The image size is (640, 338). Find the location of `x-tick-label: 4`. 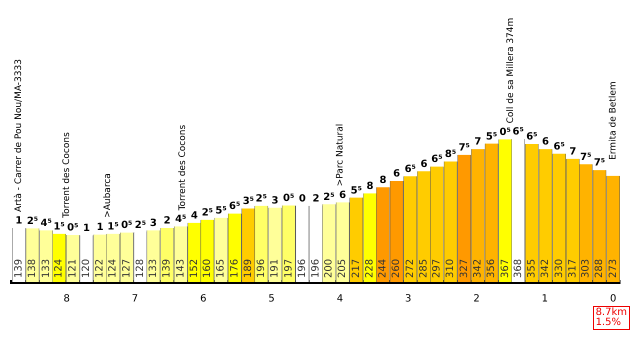

x-tick-label: 4 is located at coordinates (340, 299).